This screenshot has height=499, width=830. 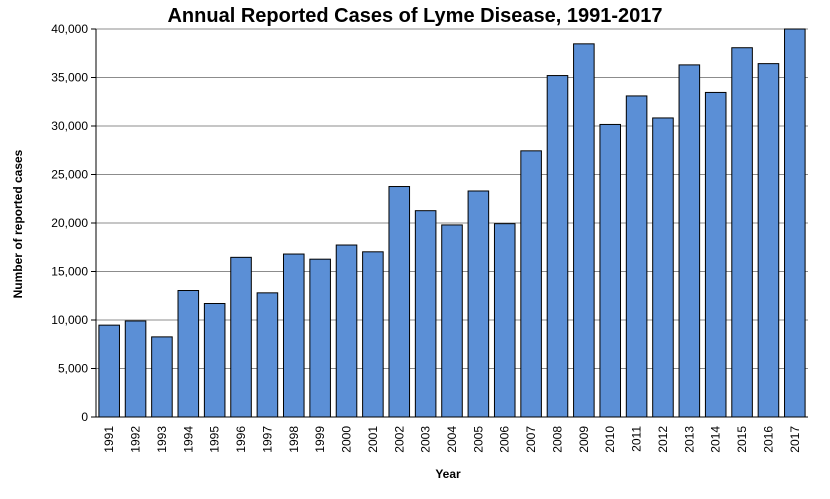 I want to click on x-tick-label: 1996, so click(x=241, y=439).